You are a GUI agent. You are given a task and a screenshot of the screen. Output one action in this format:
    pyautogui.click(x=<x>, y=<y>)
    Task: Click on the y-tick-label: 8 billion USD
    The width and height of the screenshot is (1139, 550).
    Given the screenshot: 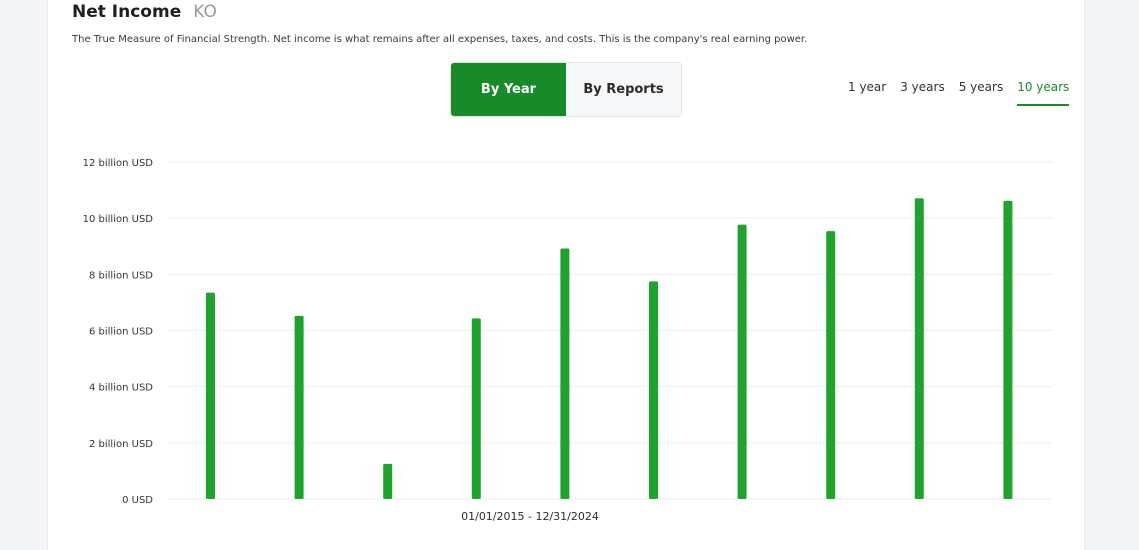 What is the action you would take?
    pyautogui.click(x=121, y=275)
    